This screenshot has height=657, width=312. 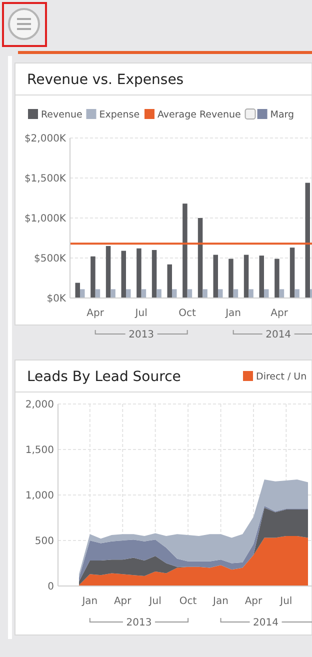 What do you see at coordinates (45, 219) in the screenshot?
I see `y-tick-label: $1,000K` at bounding box center [45, 219].